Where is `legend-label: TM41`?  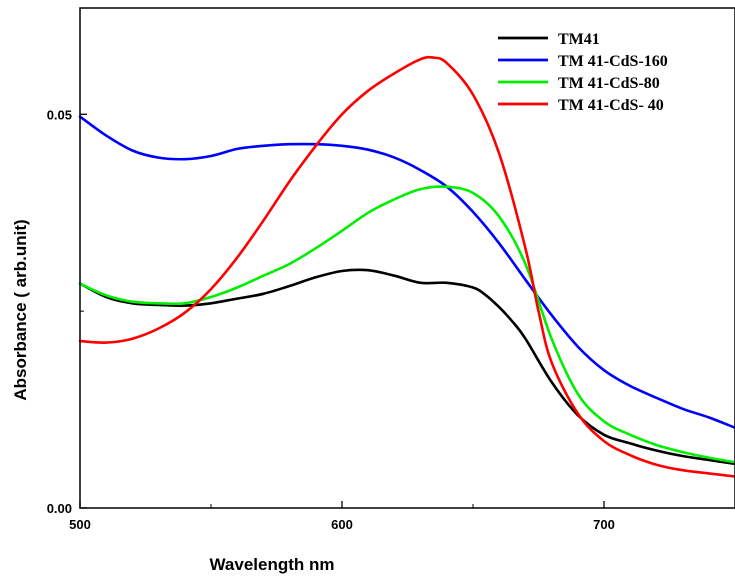 legend-label: TM41 is located at coordinates (579, 39).